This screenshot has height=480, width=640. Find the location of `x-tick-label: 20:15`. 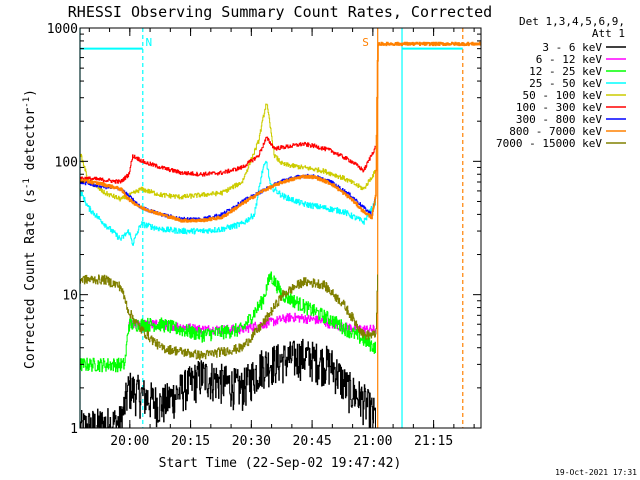

x-tick-label: 20:15 is located at coordinates (190, 441).